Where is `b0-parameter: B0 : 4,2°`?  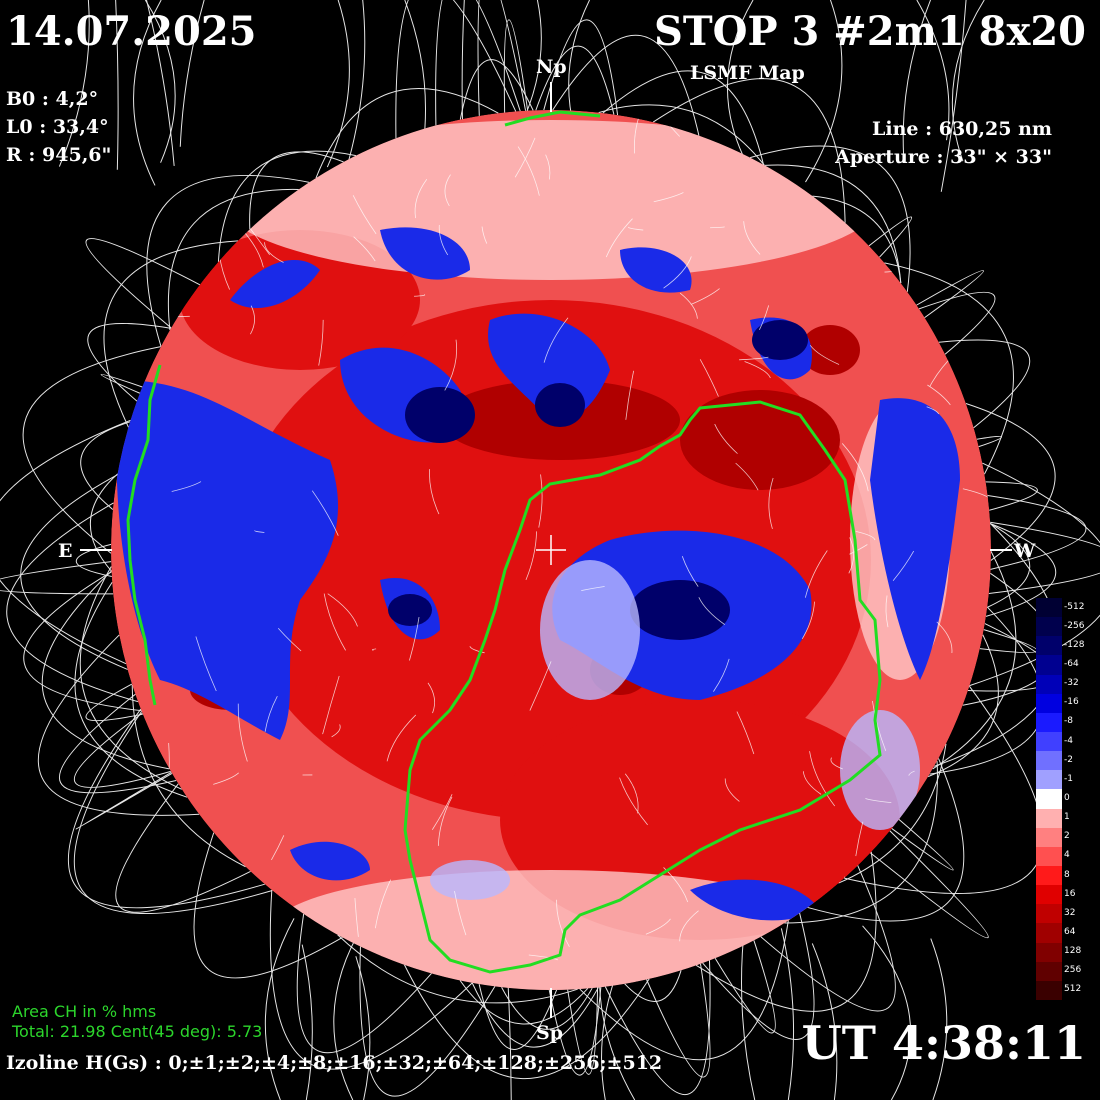
b0-parameter: B0 : 4,2° is located at coordinates (52, 99).